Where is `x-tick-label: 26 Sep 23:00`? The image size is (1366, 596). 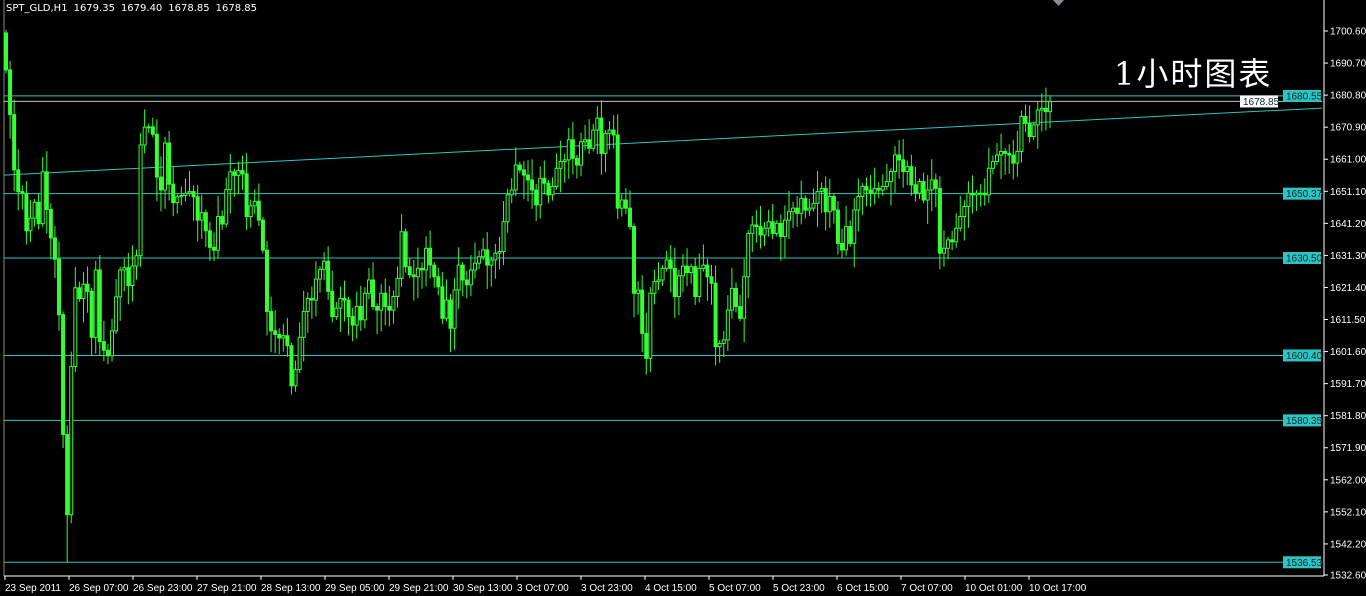
x-tick-label: 26 Sep 23:00 is located at coordinates (163, 588).